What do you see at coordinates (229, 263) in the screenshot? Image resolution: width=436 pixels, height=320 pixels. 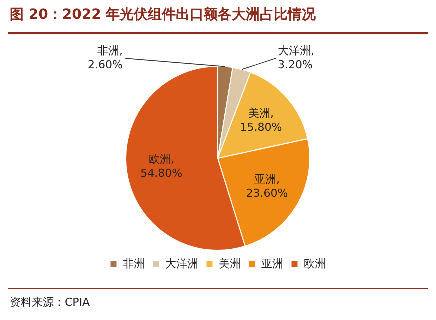 I see `legend-label: 美洲` at bounding box center [229, 263].